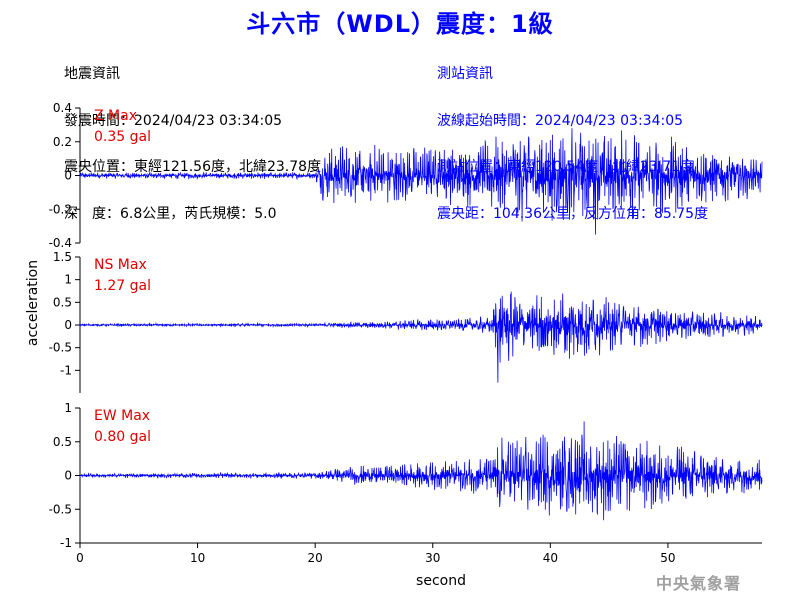 The image size is (800, 600). Describe the element at coordinates (122, 437) in the screenshot. I see `max-value-ew: 0.80 gal` at that location.